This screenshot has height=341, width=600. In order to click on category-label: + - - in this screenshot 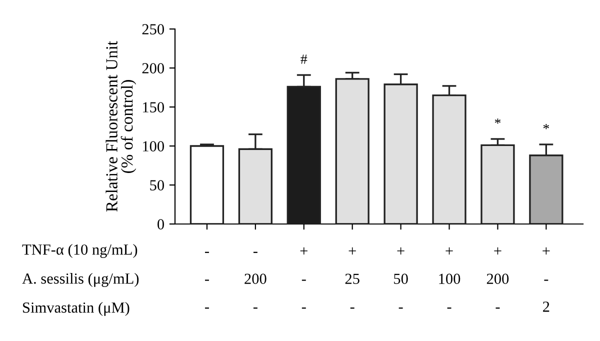, I will do `click(304, 278)`.